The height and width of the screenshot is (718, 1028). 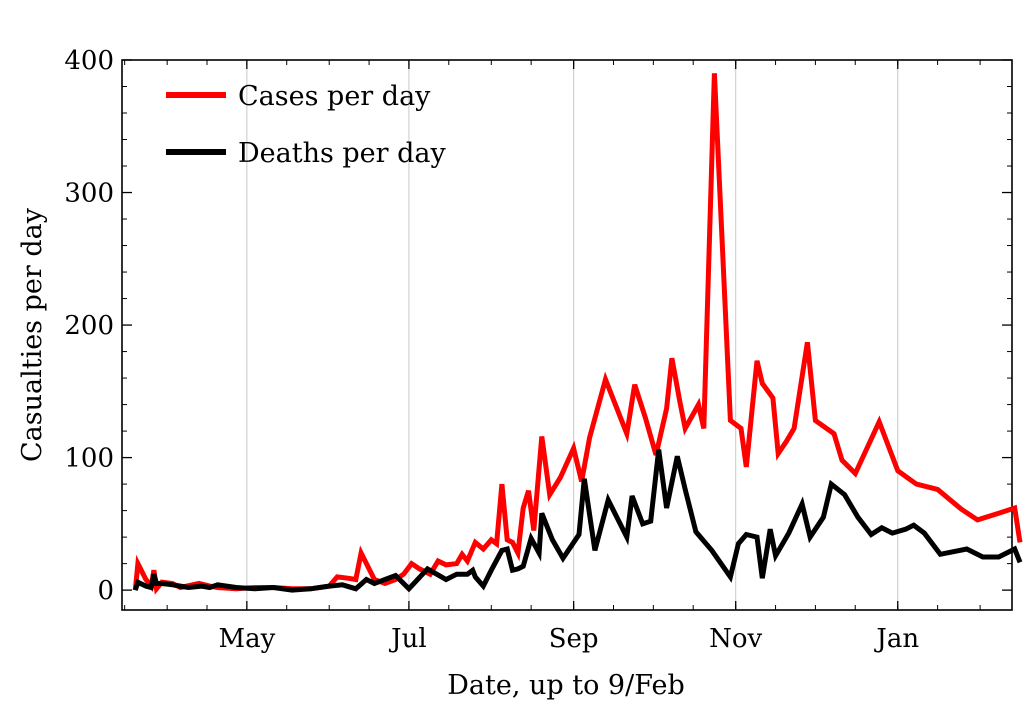 What do you see at coordinates (342, 153) in the screenshot?
I see `legend-label-deaths: Deaths per day` at bounding box center [342, 153].